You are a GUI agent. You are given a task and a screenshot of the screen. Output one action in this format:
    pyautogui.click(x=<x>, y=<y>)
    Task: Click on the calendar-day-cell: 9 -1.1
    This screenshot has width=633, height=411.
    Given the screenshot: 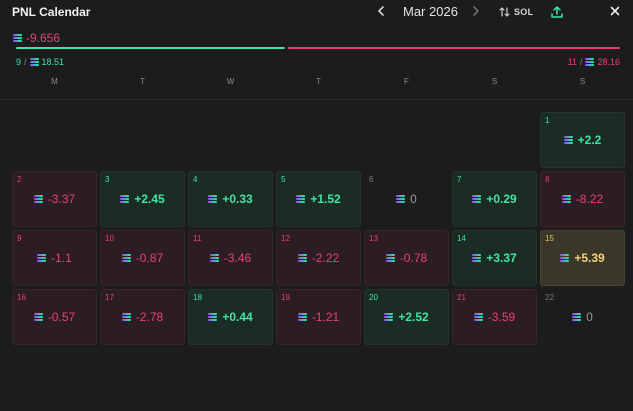 What is the action you would take?
    pyautogui.click(x=54, y=258)
    